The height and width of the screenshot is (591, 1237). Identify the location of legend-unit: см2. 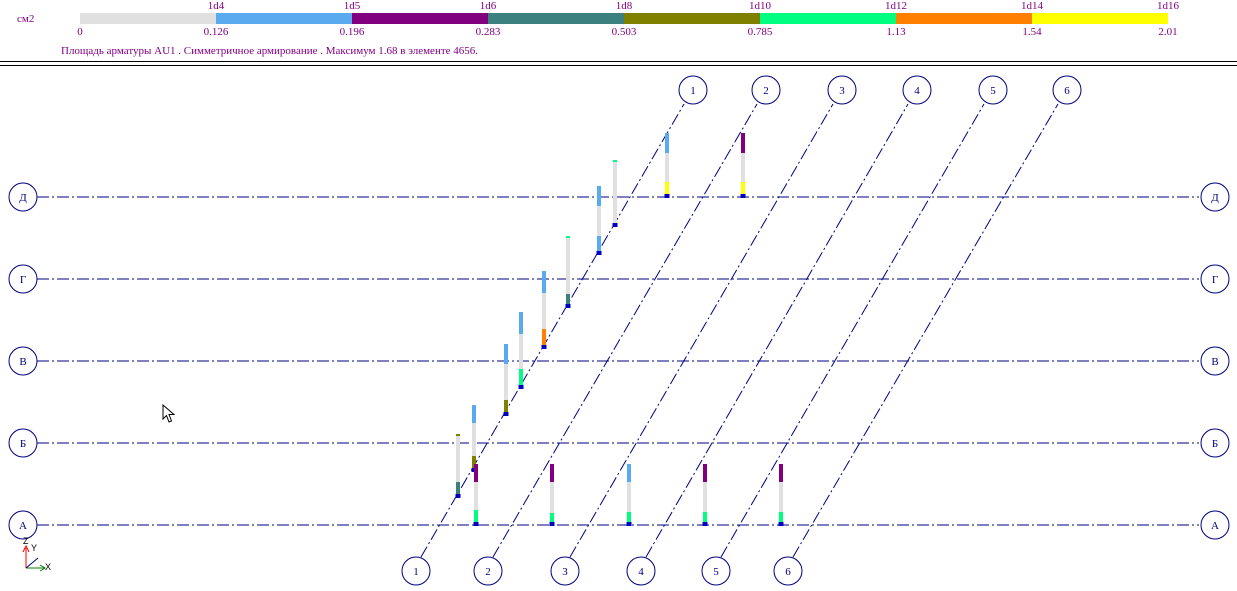
(26, 19).